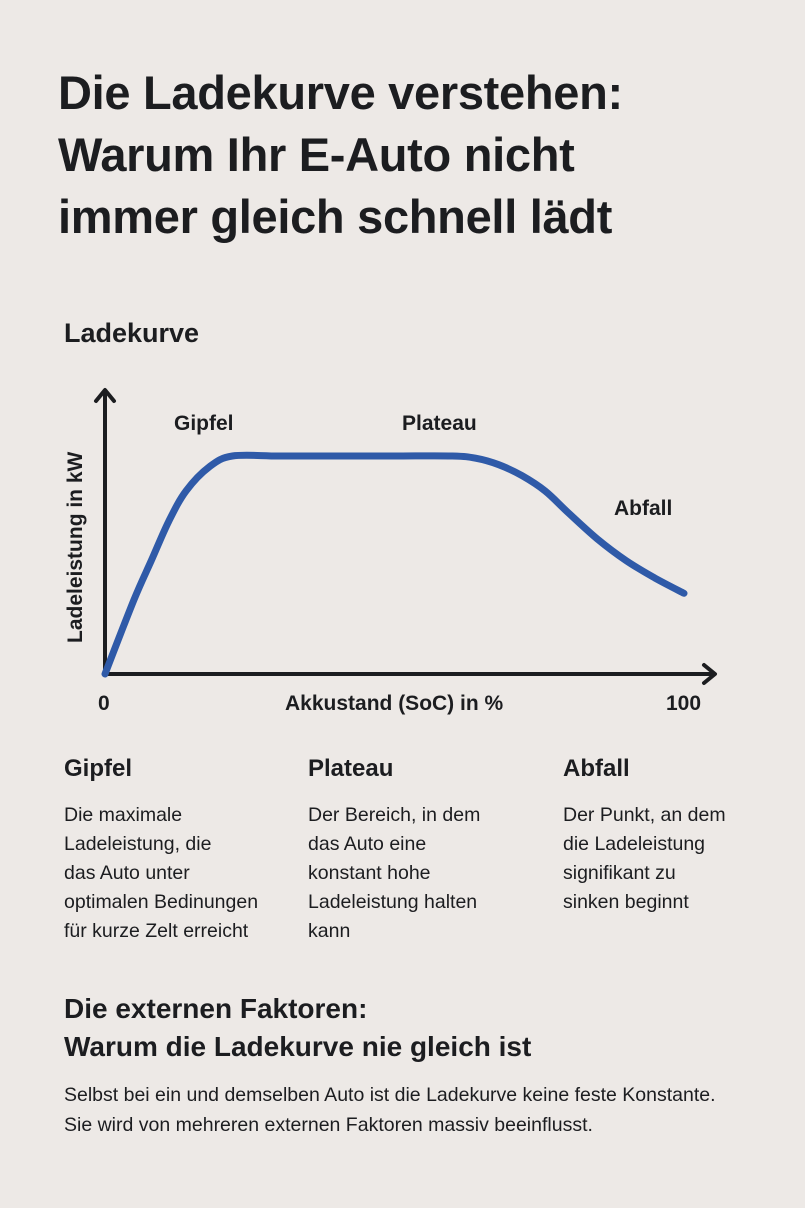  Describe the element at coordinates (340, 92) in the screenshot. I see `main-title-line-1: Die Ladekurve verstehen:` at that location.